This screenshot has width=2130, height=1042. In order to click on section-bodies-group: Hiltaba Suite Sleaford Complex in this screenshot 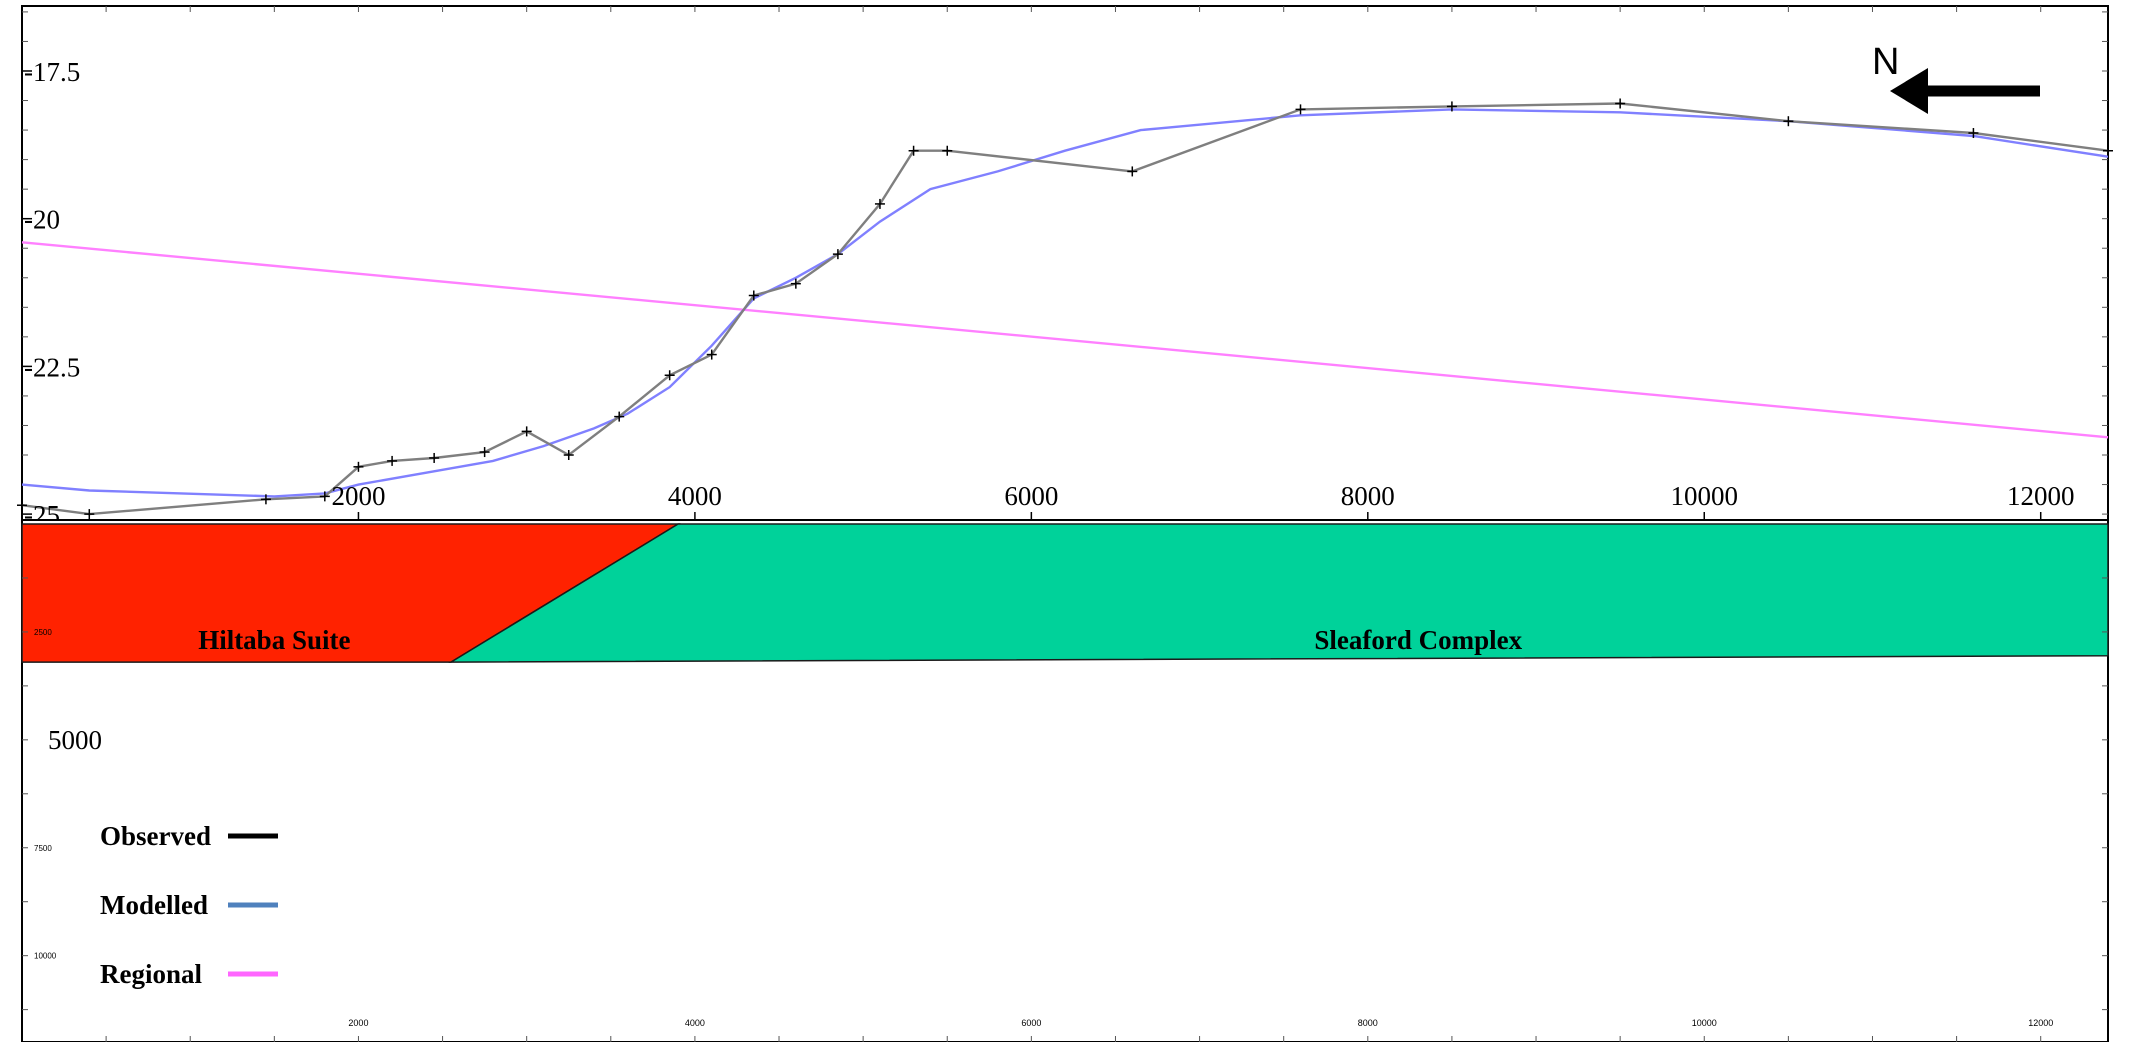, I will do `click(1065, 593)`.